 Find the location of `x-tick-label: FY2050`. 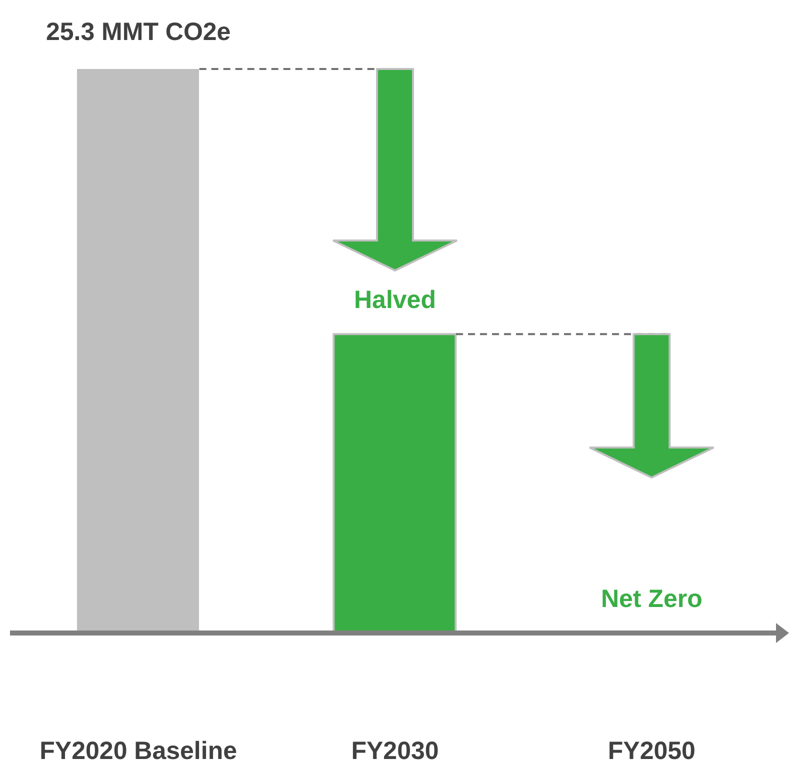

x-tick-label: FY2050 is located at coordinates (652, 751).